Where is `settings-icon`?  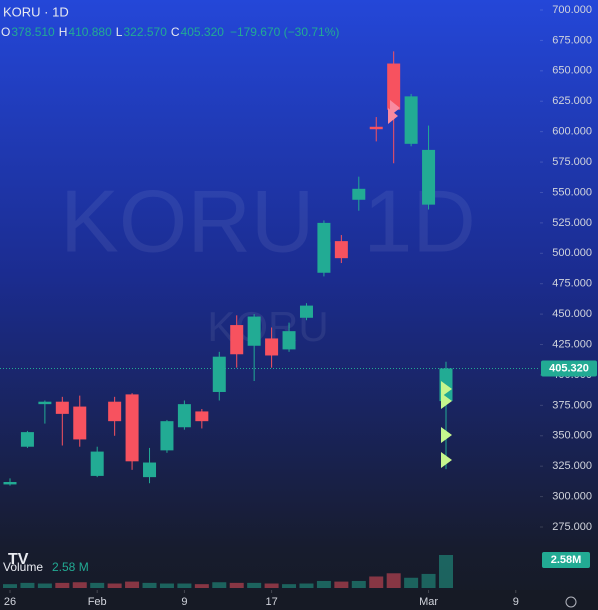
settings-icon is located at coordinates (571, 602).